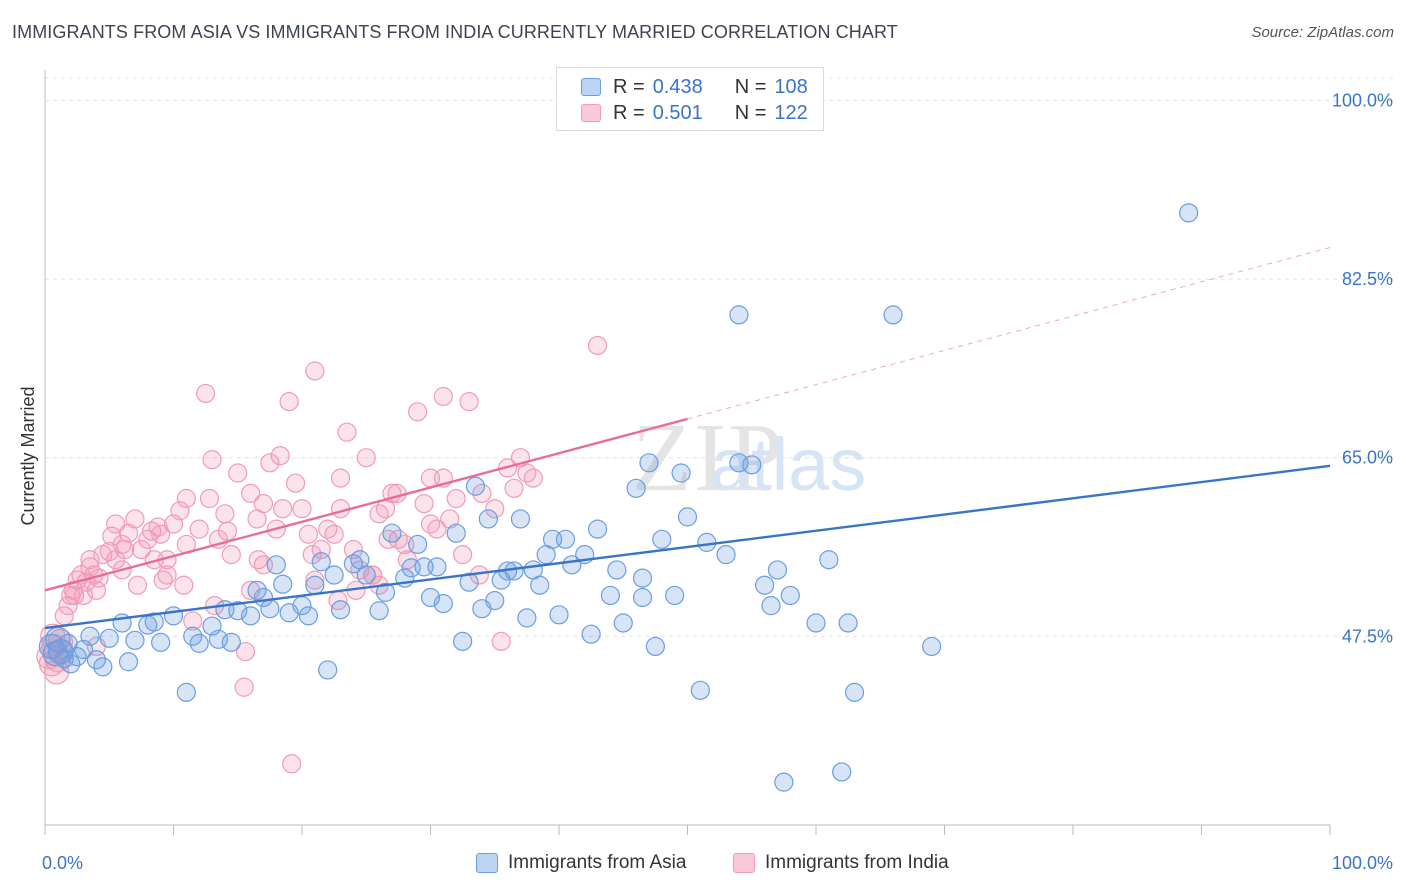  What do you see at coordinates (597, 862) in the screenshot?
I see `legend-label-asia: Immigrants from Asia` at bounding box center [597, 862].